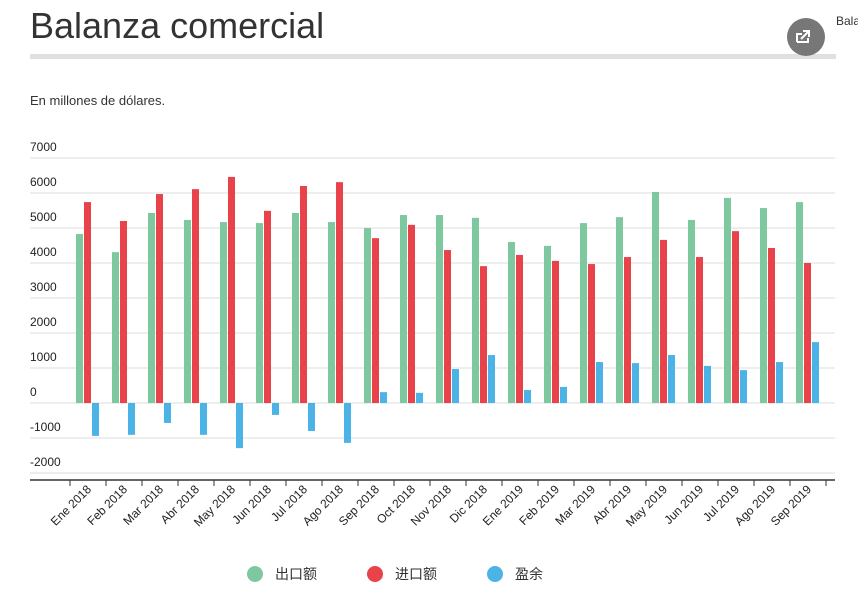 Image resolution: width=858 pixels, height=599 pixels. Describe the element at coordinates (416, 574) in the screenshot. I see `legend-label: 进口额` at that location.